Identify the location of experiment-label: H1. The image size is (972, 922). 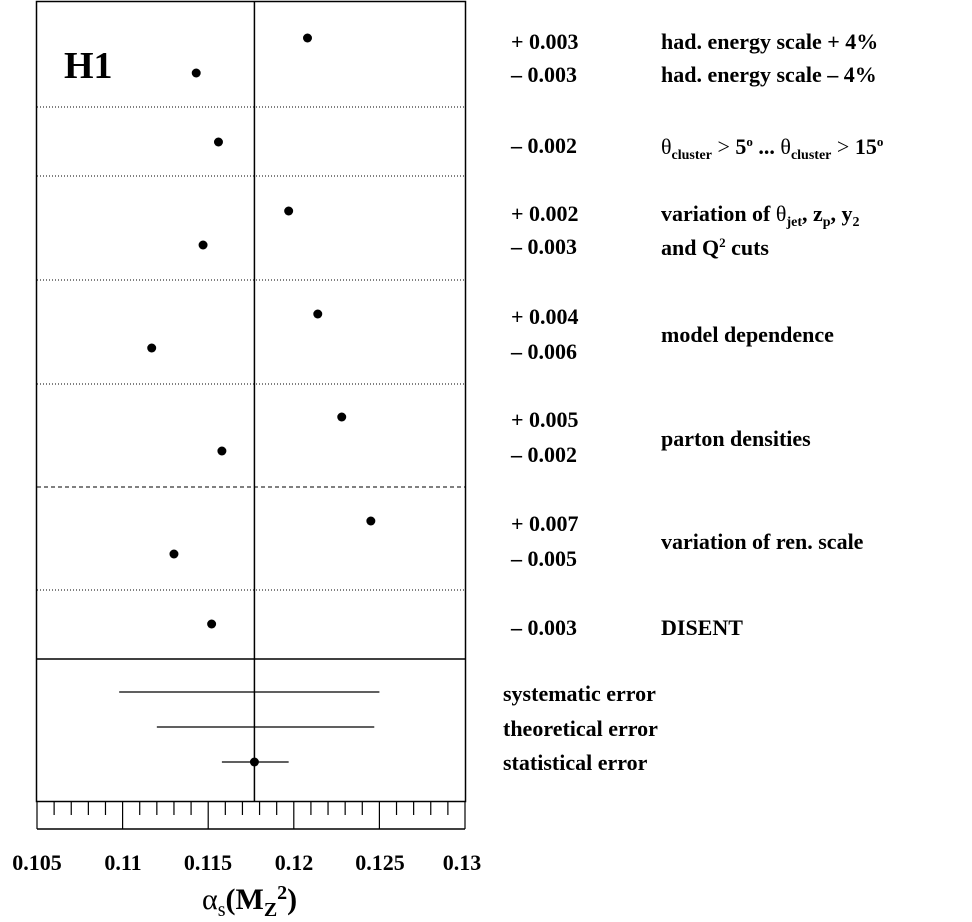
(88, 66).